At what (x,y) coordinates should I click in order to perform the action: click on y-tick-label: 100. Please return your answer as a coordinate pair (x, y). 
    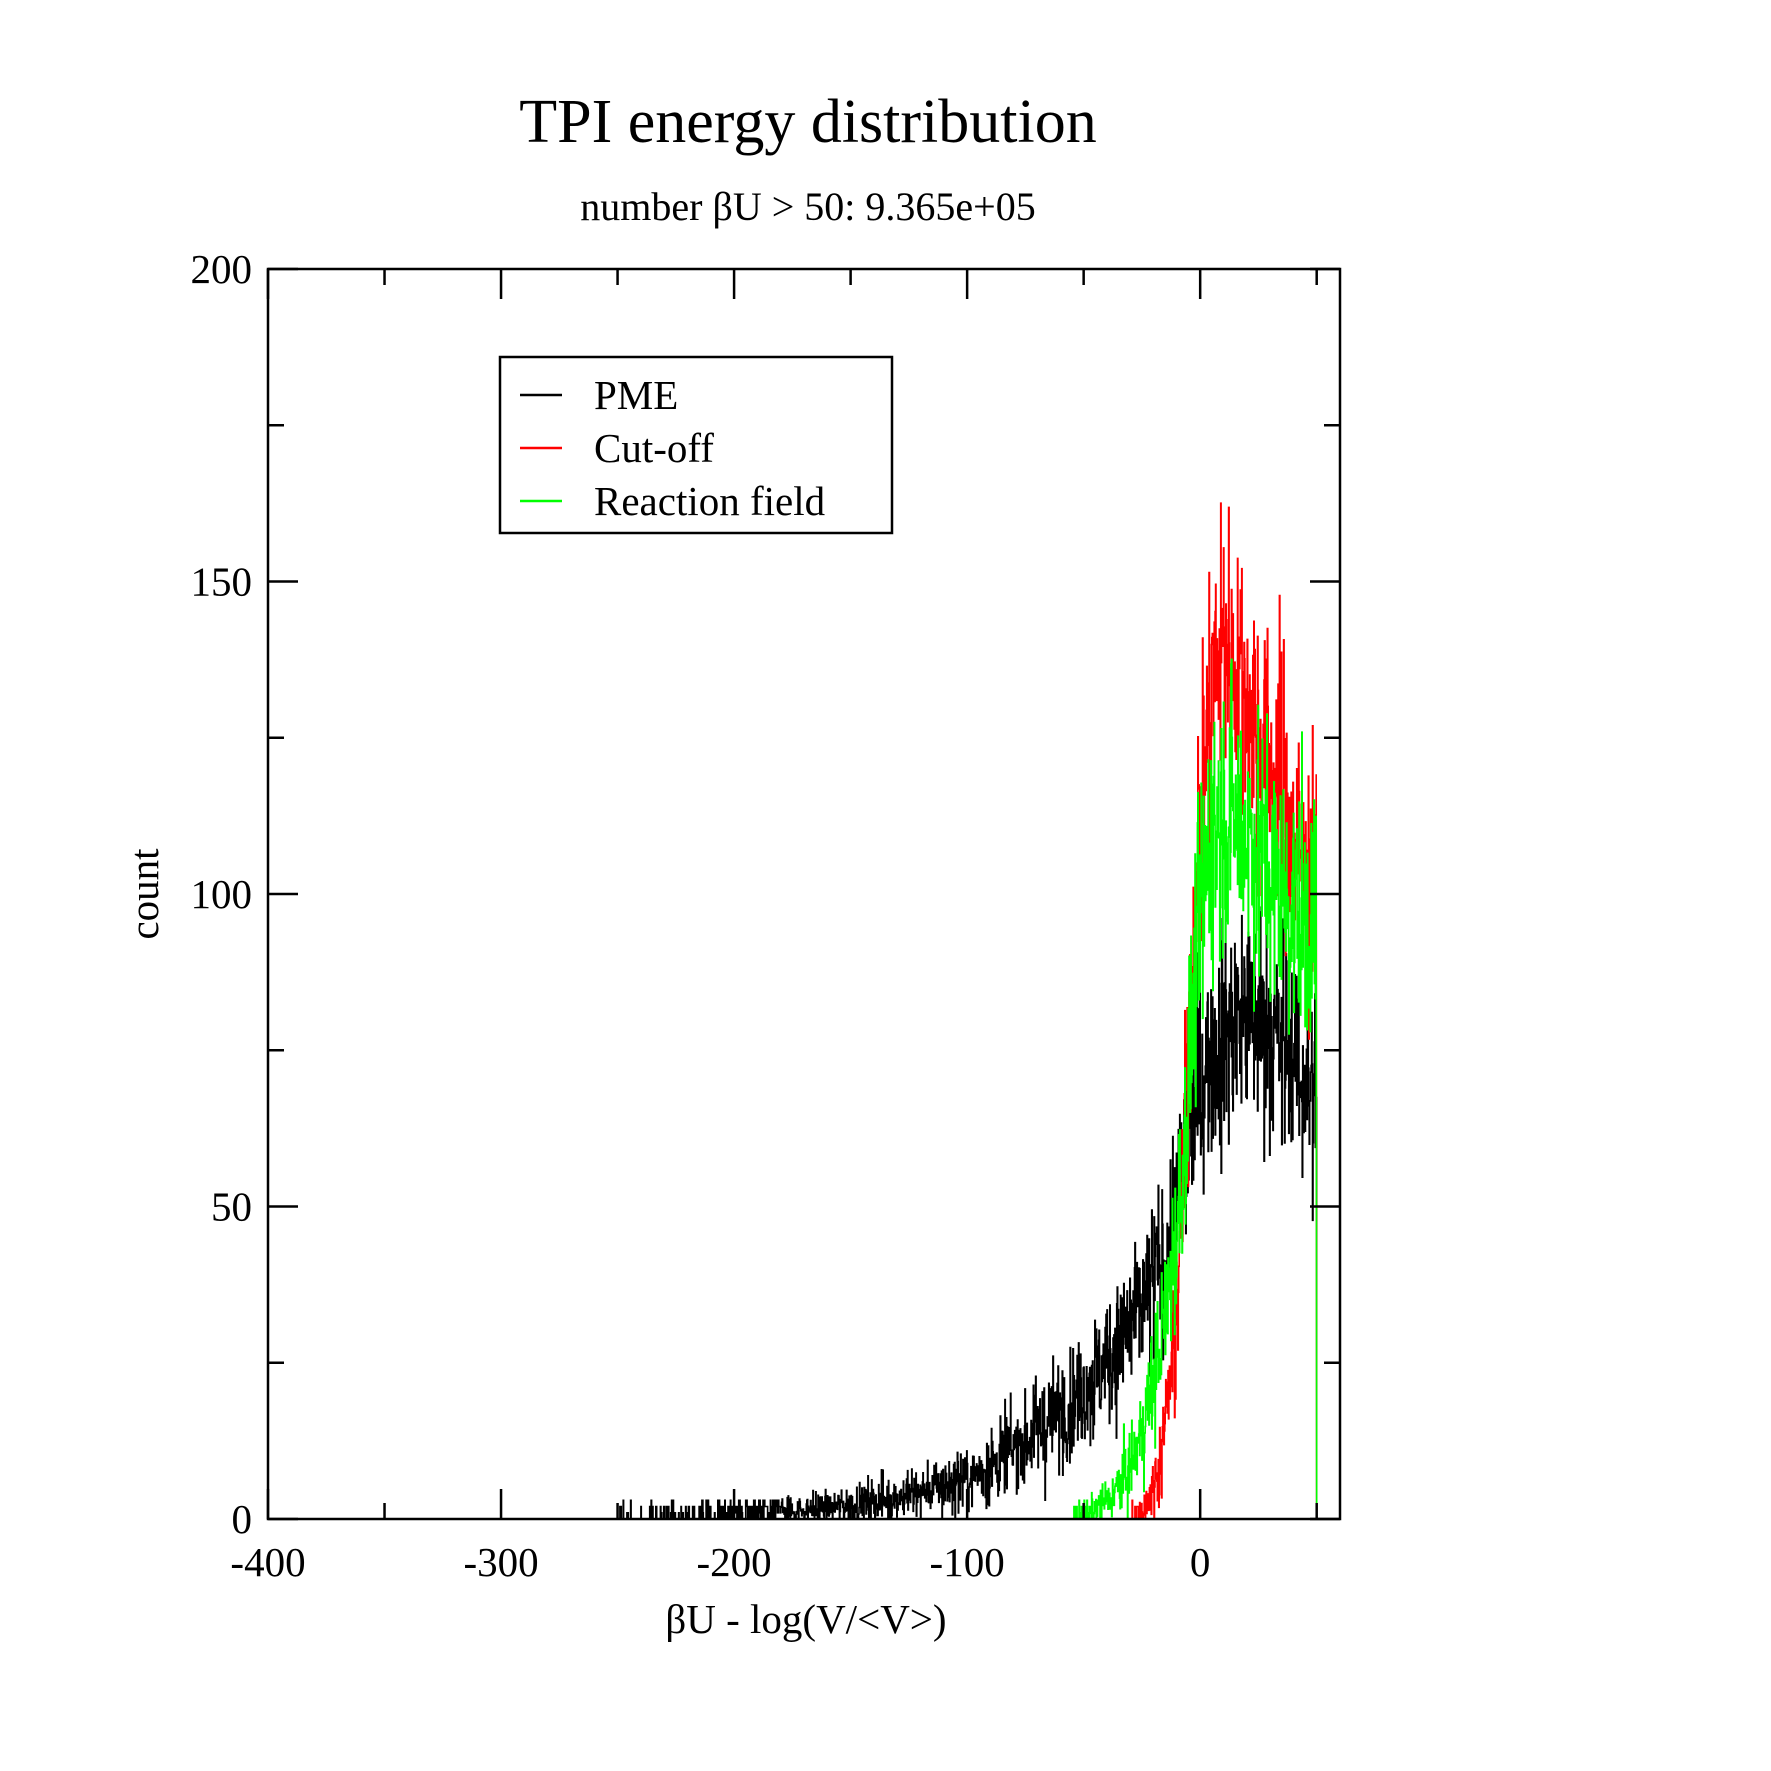
    Looking at the image, I should click on (222, 894).